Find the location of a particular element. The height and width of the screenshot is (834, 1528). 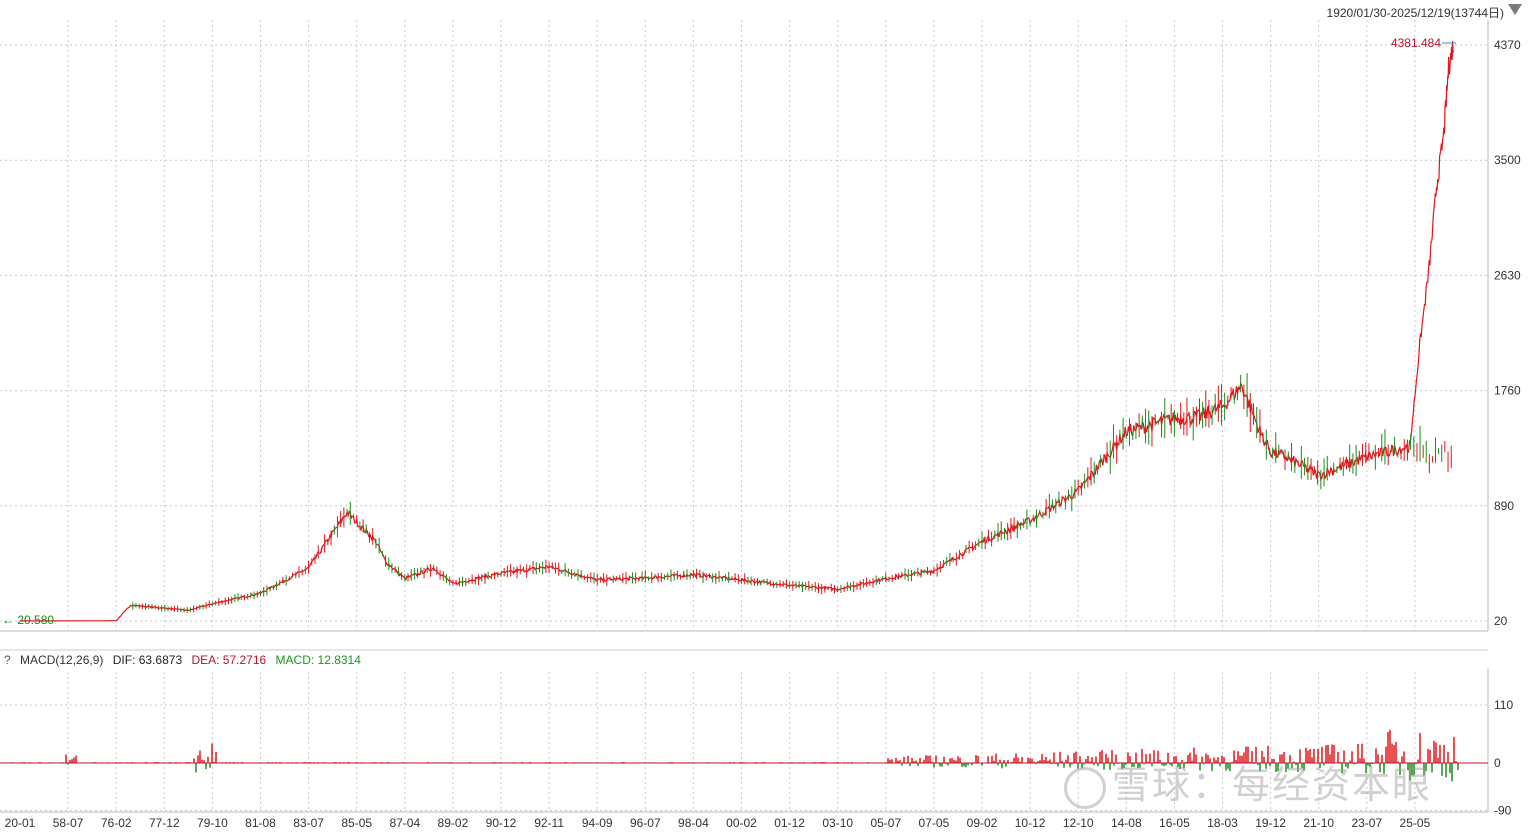

x-tick-label: 20-01 is located at coordinates (20, 823).